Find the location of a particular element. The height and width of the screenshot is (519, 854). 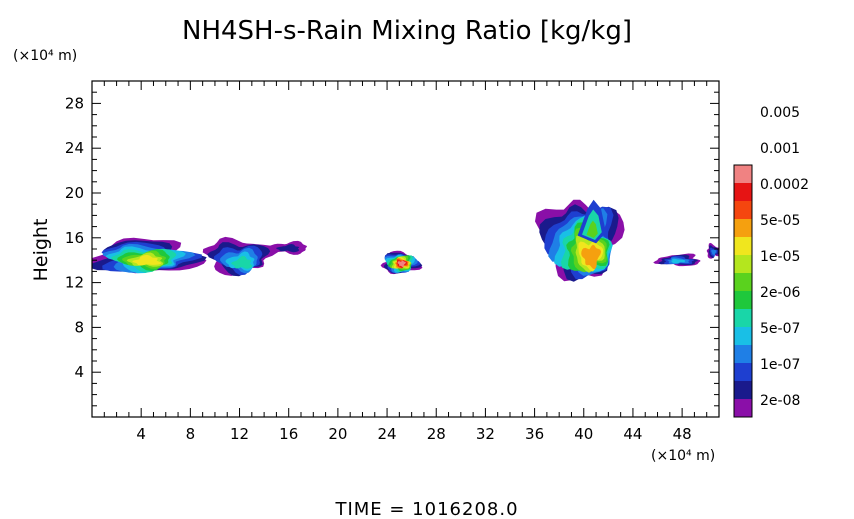

cloud-g is located at coordinates (712, 250).